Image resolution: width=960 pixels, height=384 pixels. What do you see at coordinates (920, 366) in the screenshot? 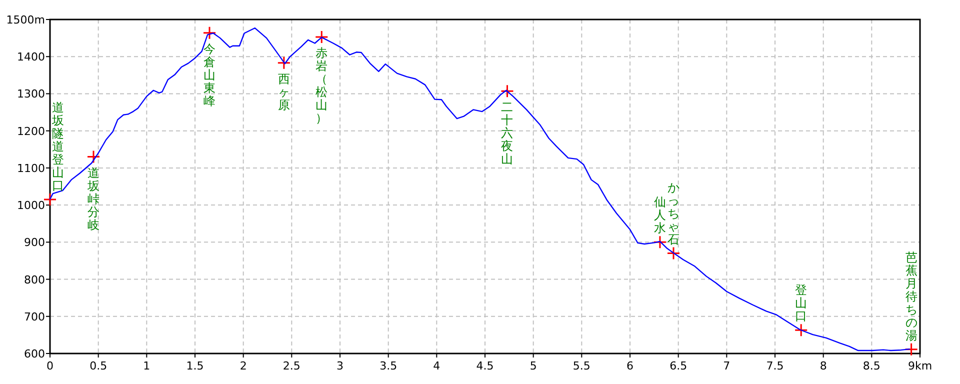
I see `x-tick-label: 9km` at bounding box center [920, 366].